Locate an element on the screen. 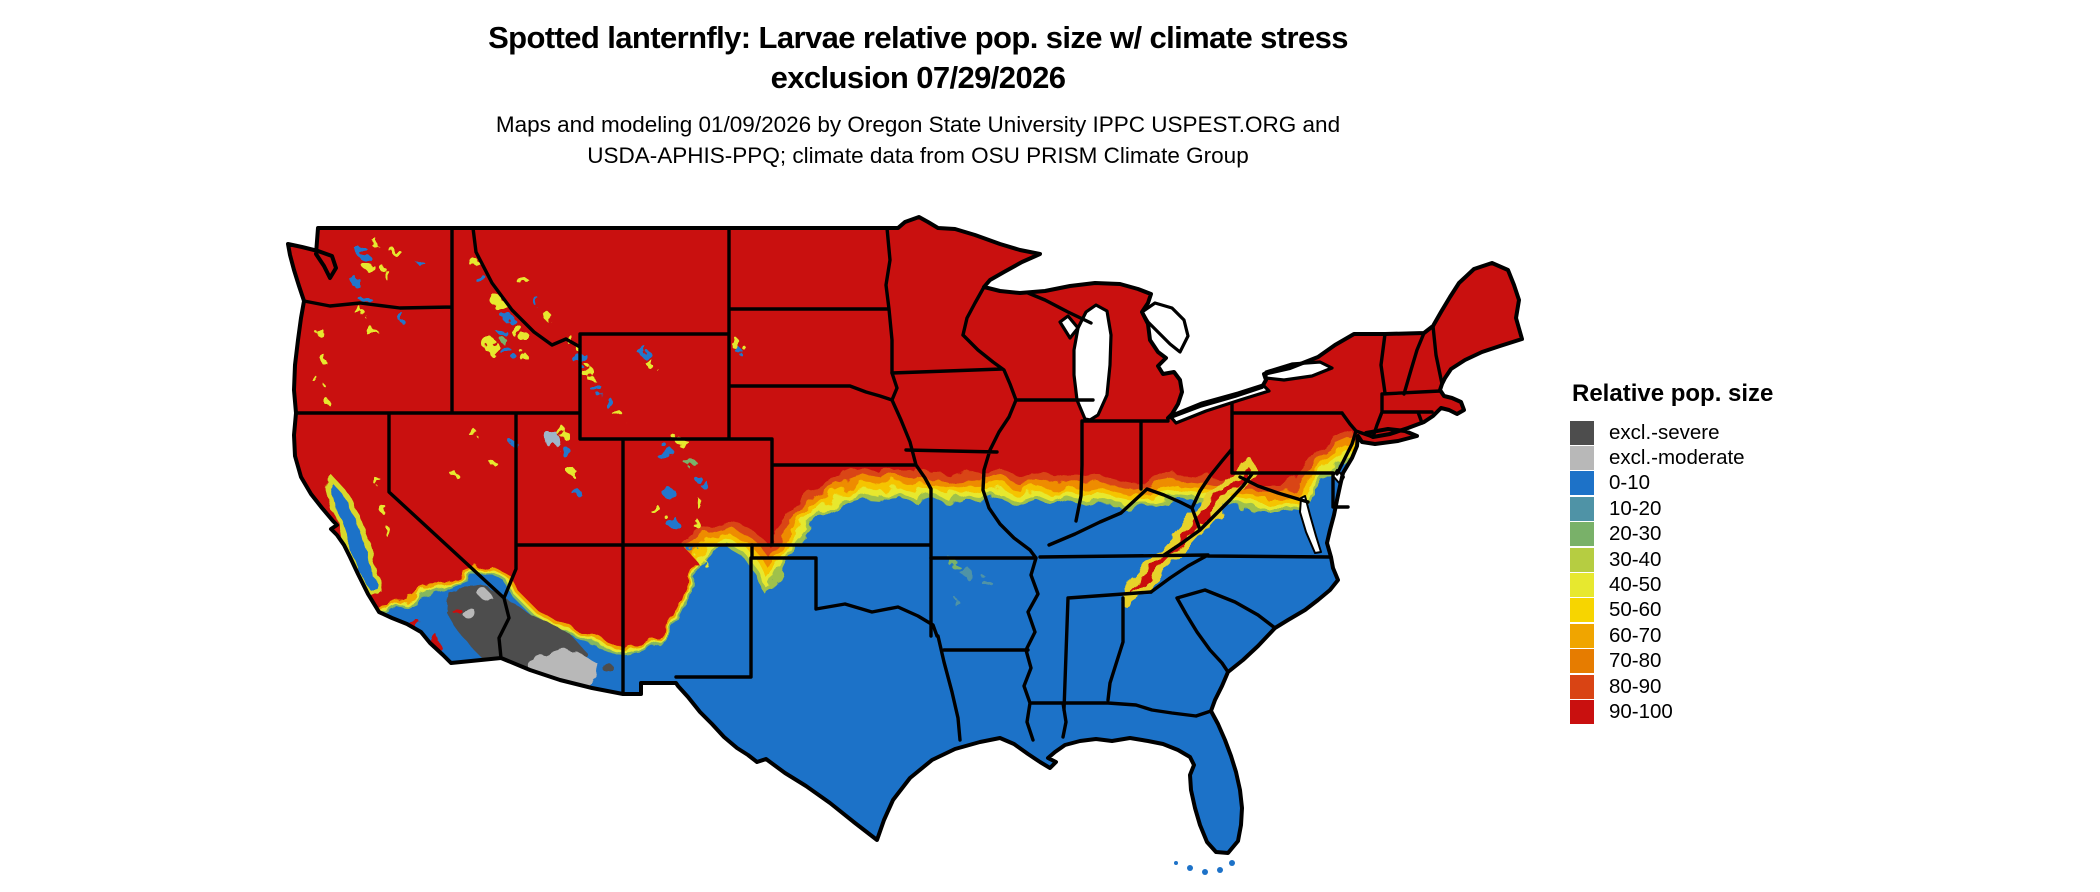 Image resolution: width=2100 pixels, height=892 pixels. legend-label: 10-20 is located at coordinates (1635, 508).